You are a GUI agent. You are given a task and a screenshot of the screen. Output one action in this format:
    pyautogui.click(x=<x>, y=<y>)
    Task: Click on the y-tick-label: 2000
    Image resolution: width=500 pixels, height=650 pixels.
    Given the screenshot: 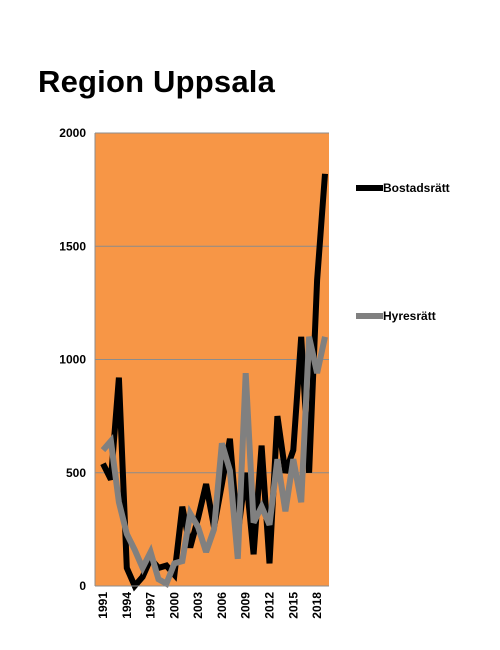 What is the action you would take?
    pyautogui.click(x=72, y=133)
    